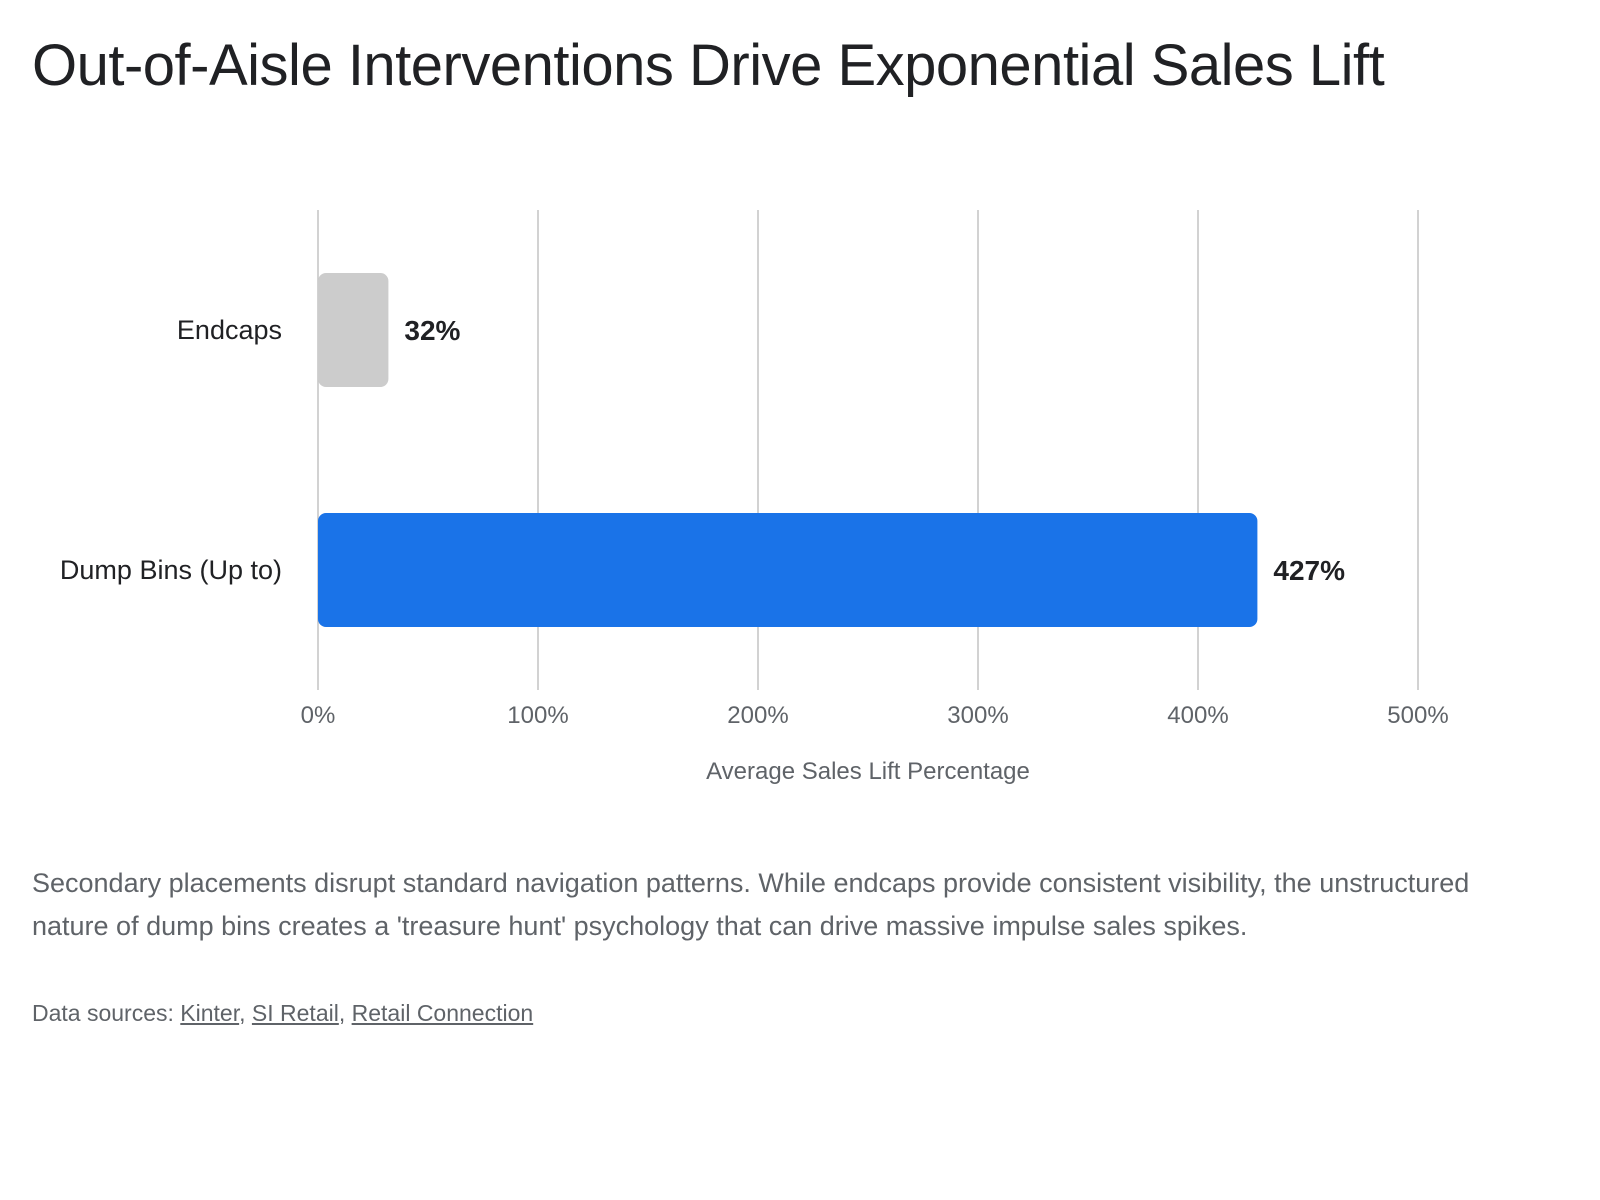  What do you see at coordinates (1417, 715) in the screenshot?
I see `x-tick-label: 500%` at bounding box center [1417, 715].